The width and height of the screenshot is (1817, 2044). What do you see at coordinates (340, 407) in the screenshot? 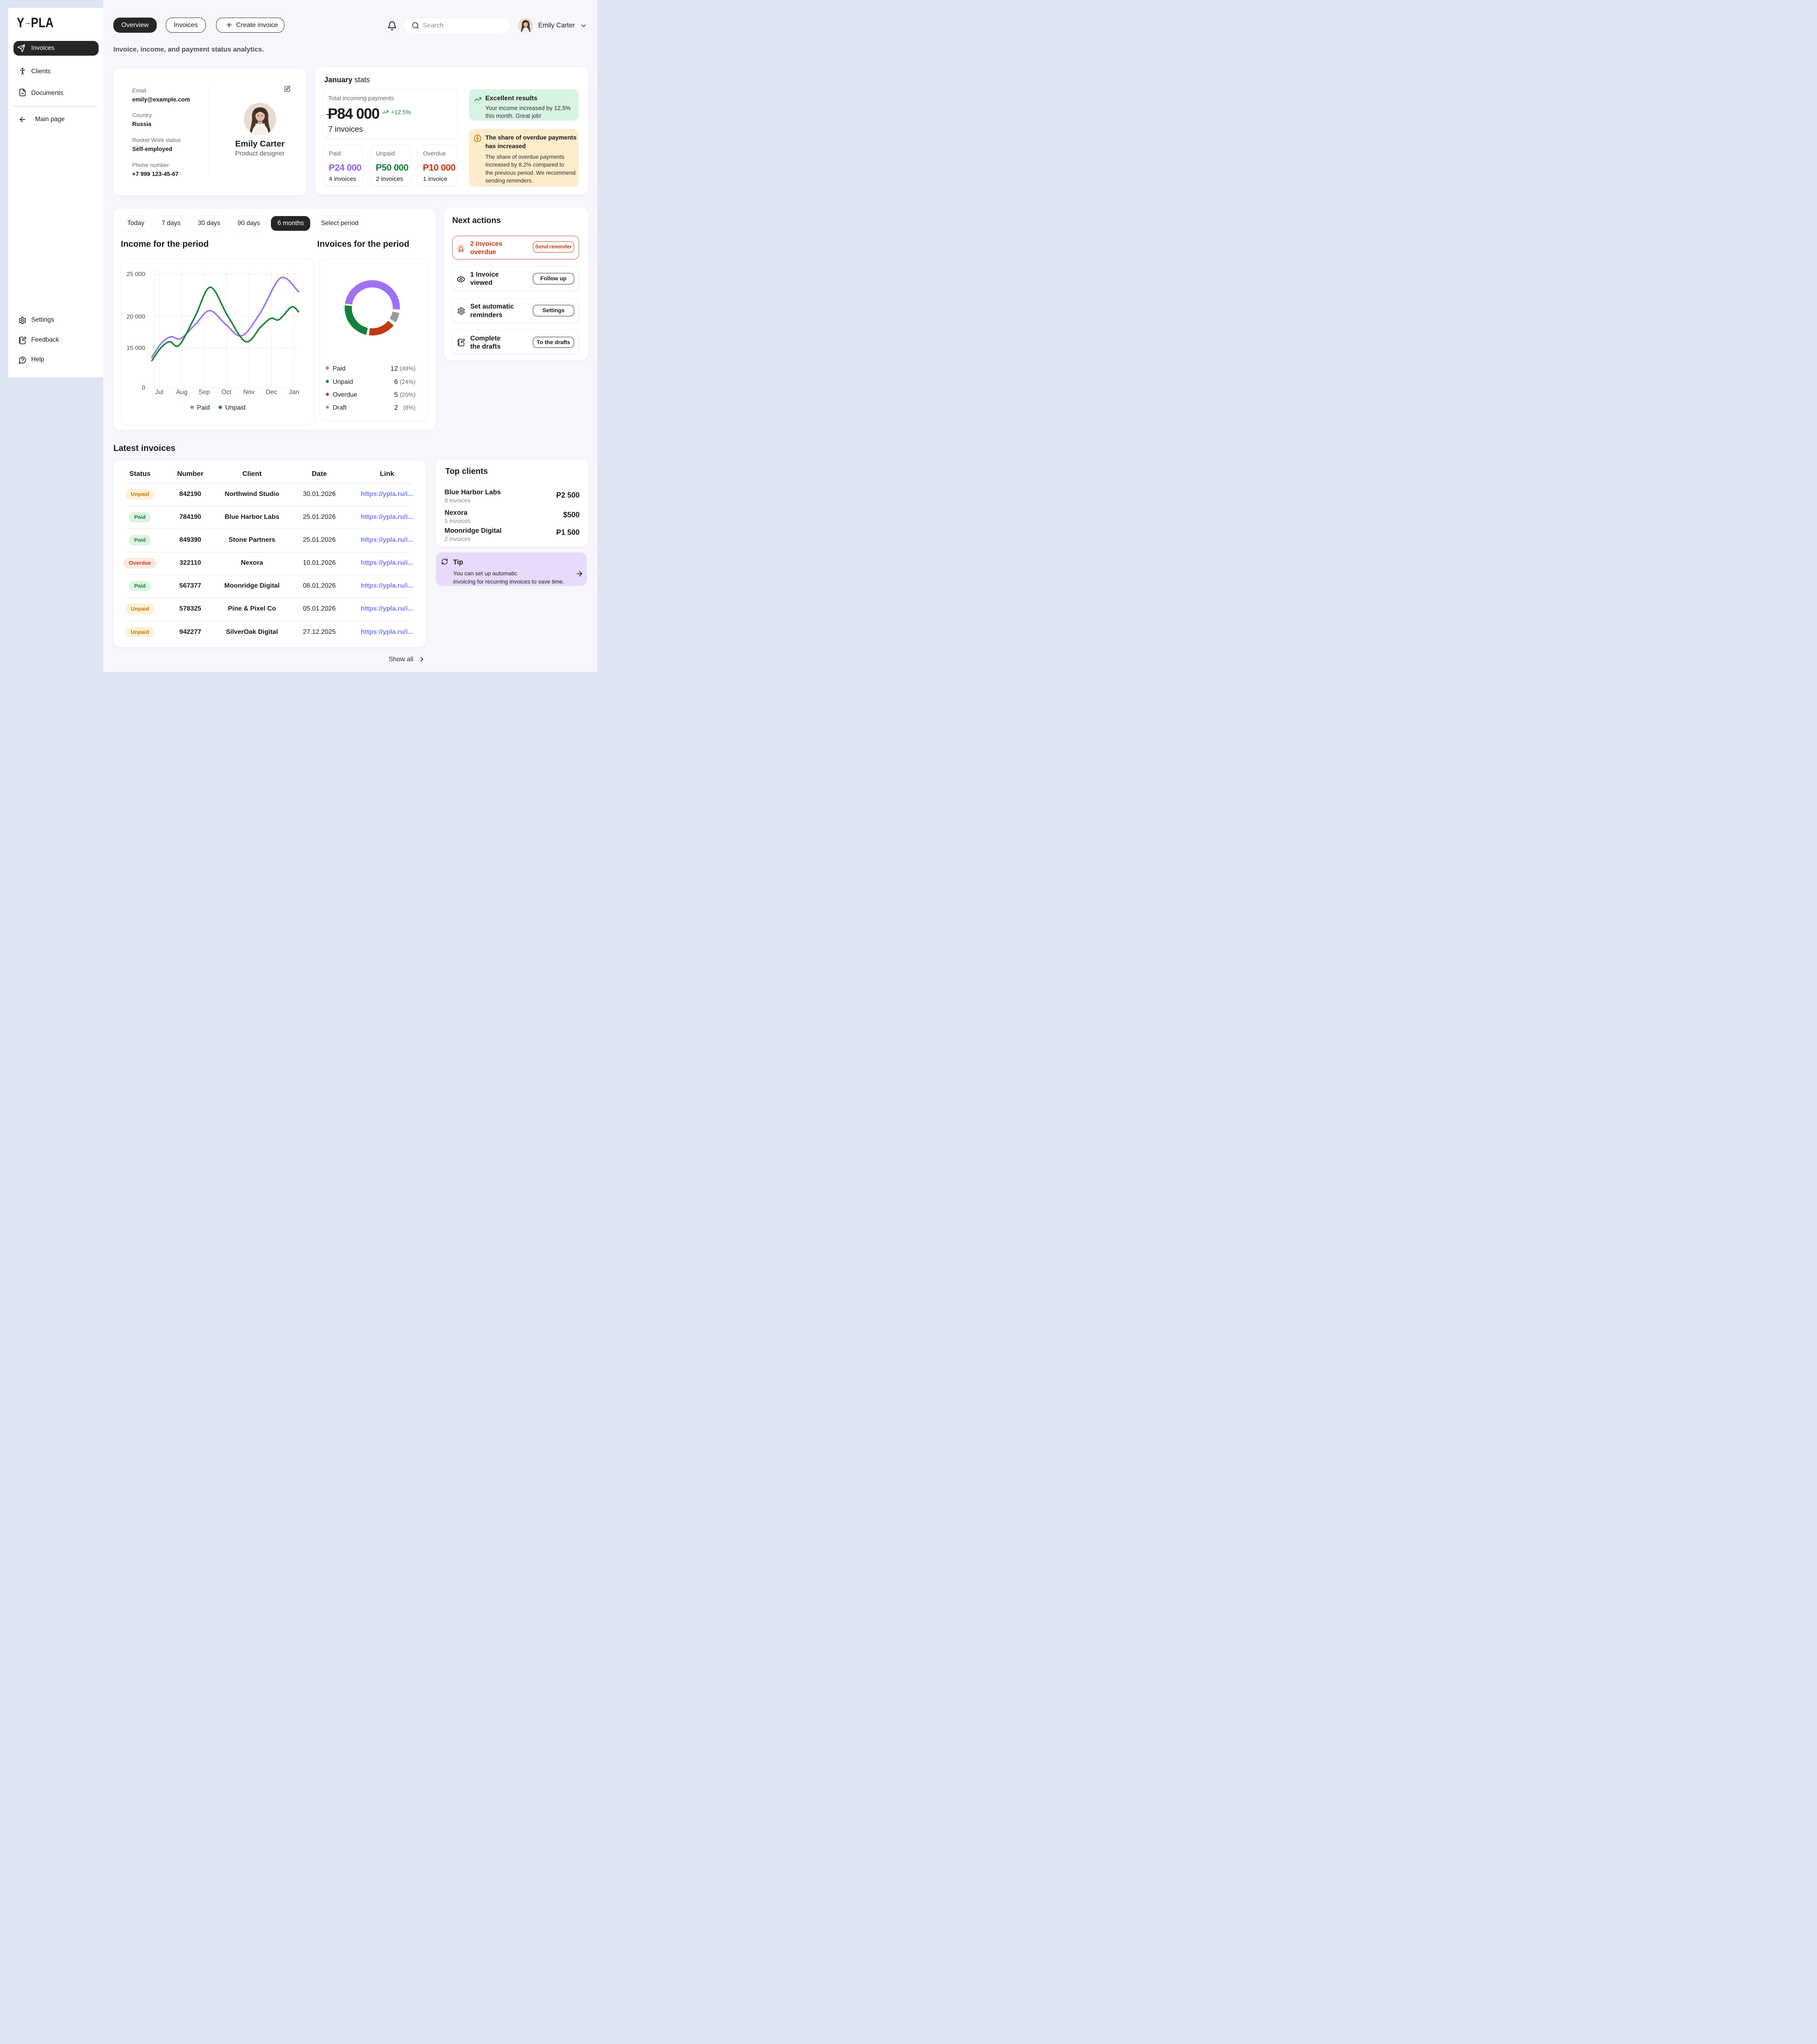
I see `svg-text: Draft` at bounding box center [340, 407].